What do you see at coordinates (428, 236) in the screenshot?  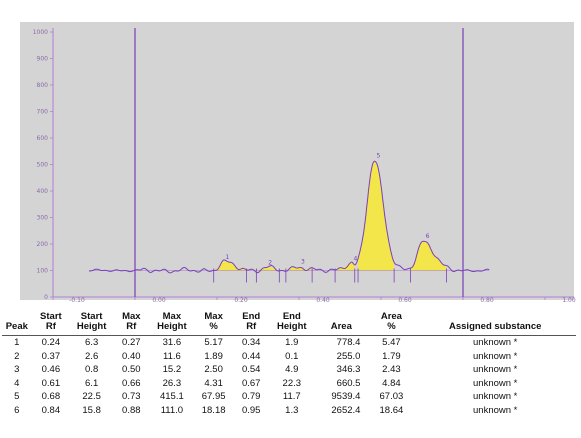 I see `peak-label: 6` at bounding box center [428, 236].